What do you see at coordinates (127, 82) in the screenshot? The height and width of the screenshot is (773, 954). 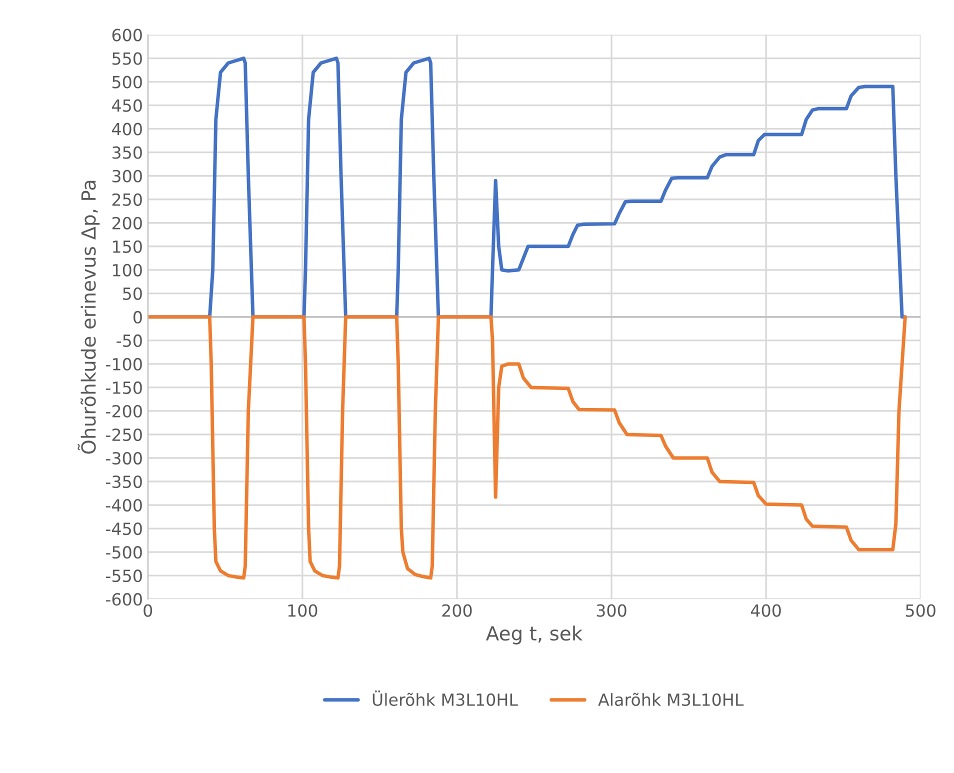 I see `y-tick-label: 500` at bounding box center [127, 82].